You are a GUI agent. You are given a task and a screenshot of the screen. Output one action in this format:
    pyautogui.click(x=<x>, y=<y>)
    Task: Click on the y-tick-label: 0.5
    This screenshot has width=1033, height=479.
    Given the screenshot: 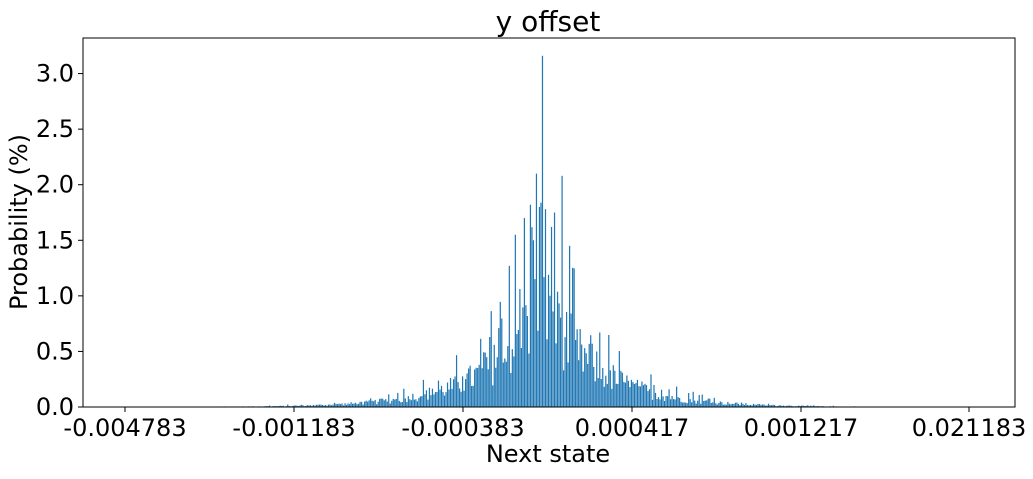 What is the action you would take?
    pyautogui.click(x=55, y=351)
    